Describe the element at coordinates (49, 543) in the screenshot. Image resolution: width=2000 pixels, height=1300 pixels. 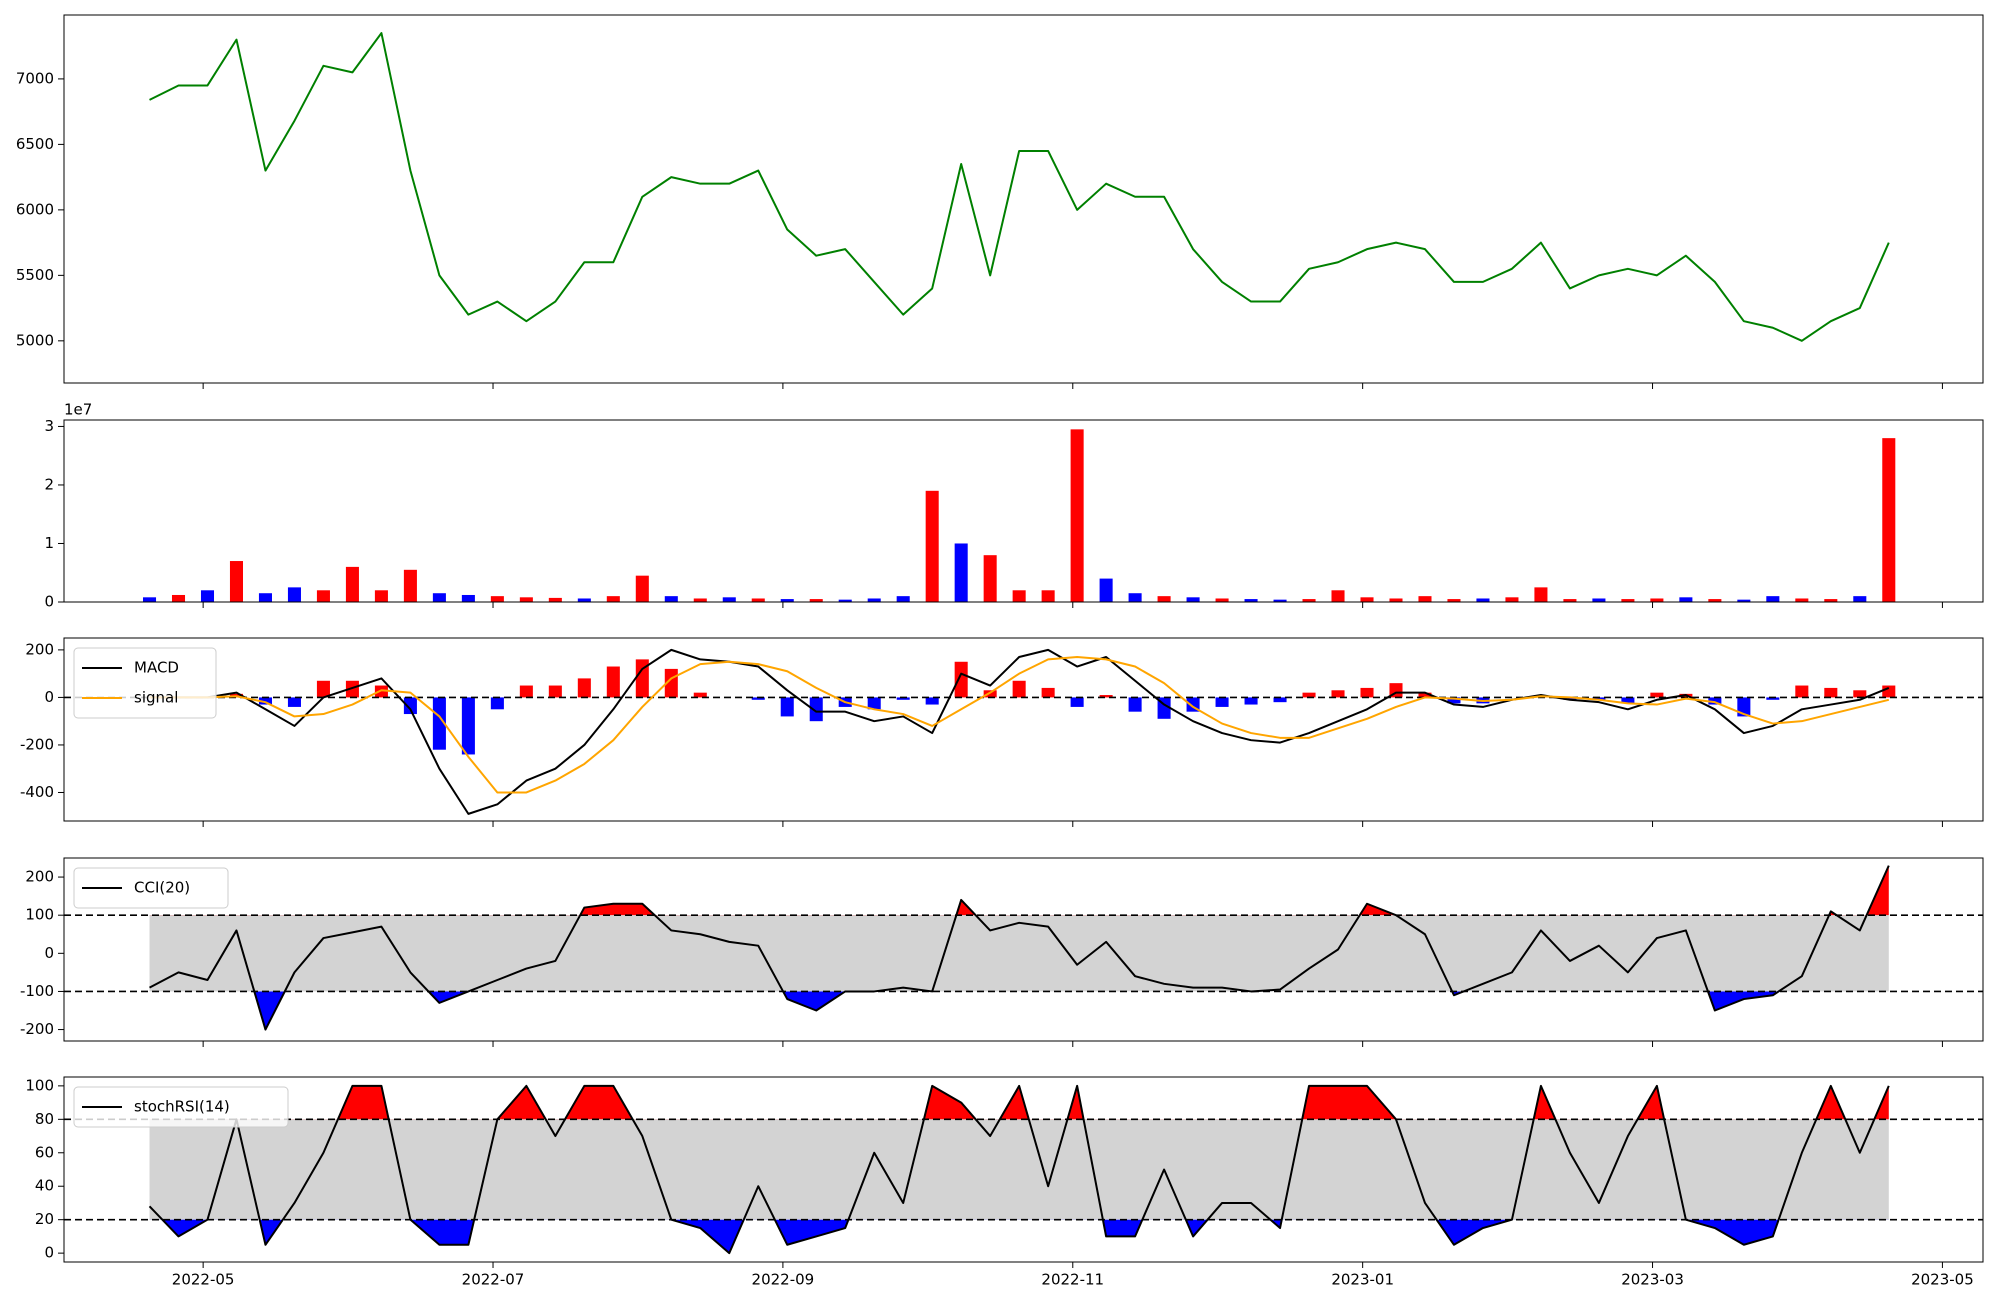
I see `y-tick-label: 1` at that location.